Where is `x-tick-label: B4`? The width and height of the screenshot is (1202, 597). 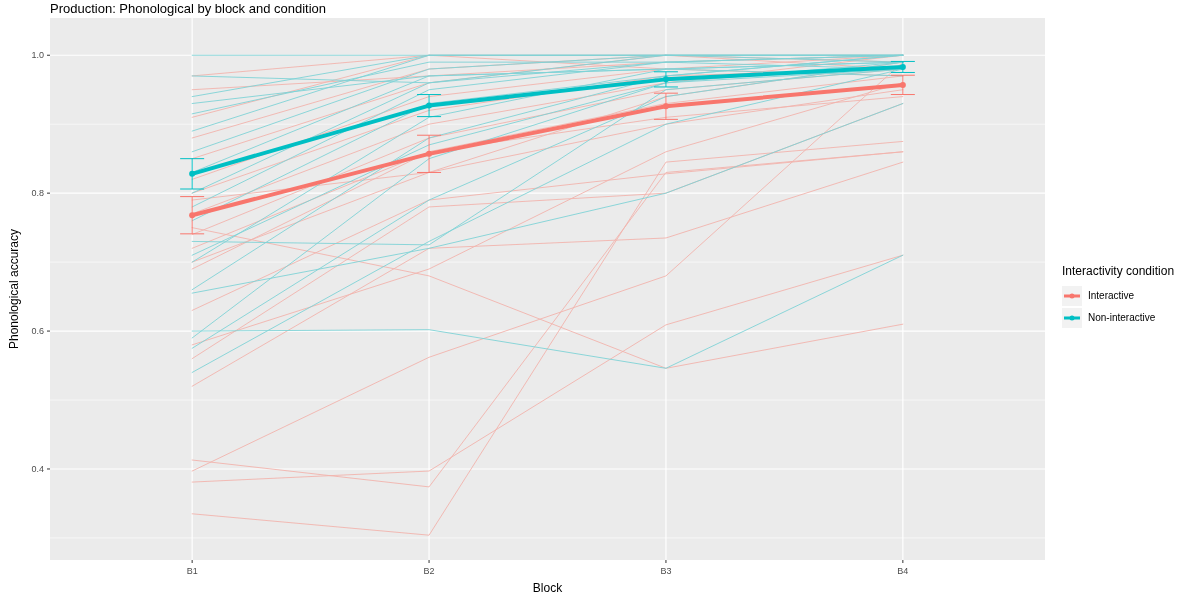
x-tick-label: B4 is located at coordinates (903, 571).